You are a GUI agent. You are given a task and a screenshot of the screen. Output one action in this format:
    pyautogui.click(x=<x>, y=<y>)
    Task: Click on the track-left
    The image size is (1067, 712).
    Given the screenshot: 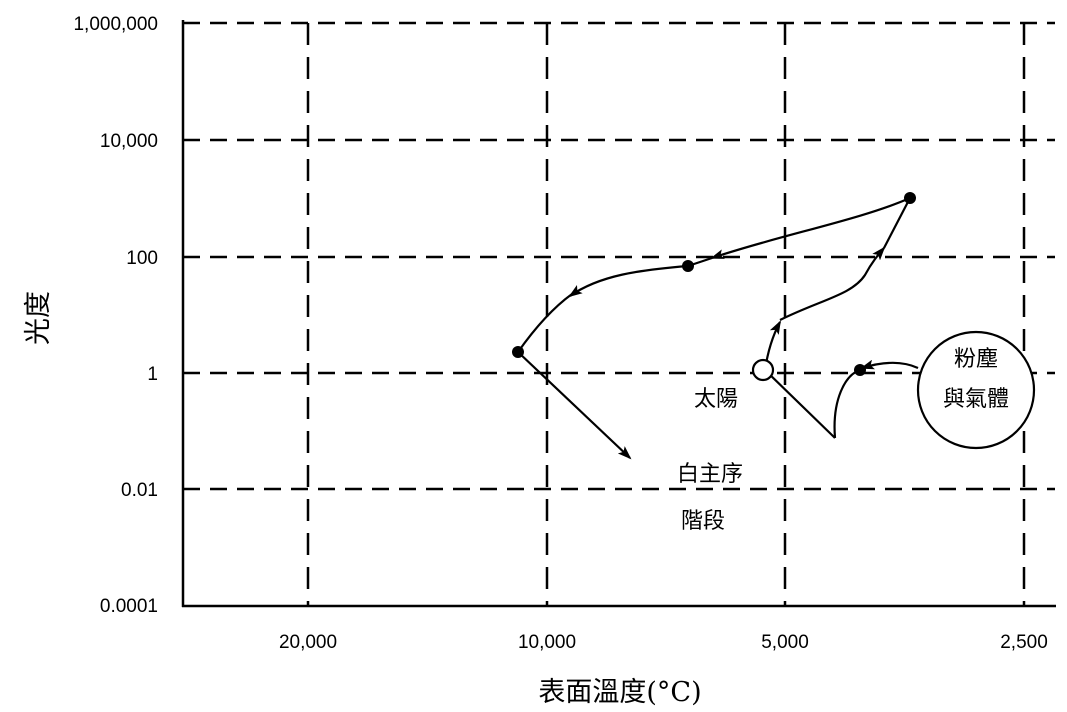 What is the action you would take?
    pyautogui.click(x=628, y=281)
    